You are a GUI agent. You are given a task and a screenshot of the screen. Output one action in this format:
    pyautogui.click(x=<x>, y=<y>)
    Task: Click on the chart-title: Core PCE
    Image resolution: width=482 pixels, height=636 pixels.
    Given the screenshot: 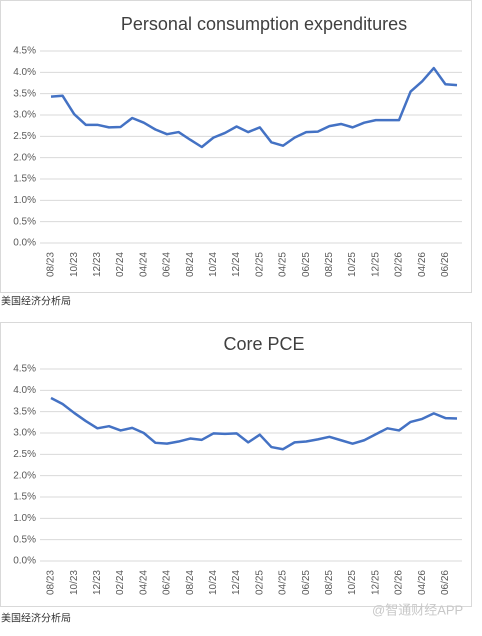 What is the action you would take?
    pyautogui.click(x=263, y=344)
    